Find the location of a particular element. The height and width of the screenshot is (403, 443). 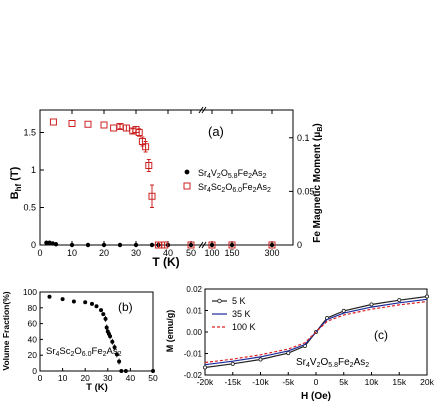

panel-a-legend: Sr4V2O5.8Fe2As2 Sr4Sc2O6.0Fe2As2 is located at coordinates (227, 181).